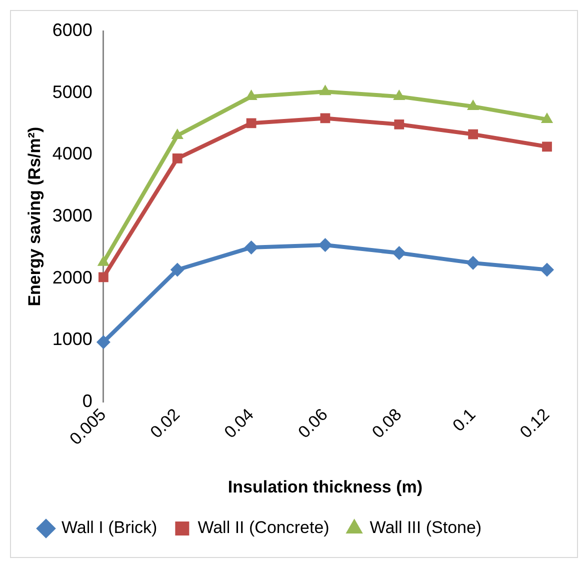 The width and height of the screenshot is (586, 566). What do you see at coordinates (110, 528) in the screenshot?
I see `legend-label: Wall I (Brick)` at bounding box center [110, 528].